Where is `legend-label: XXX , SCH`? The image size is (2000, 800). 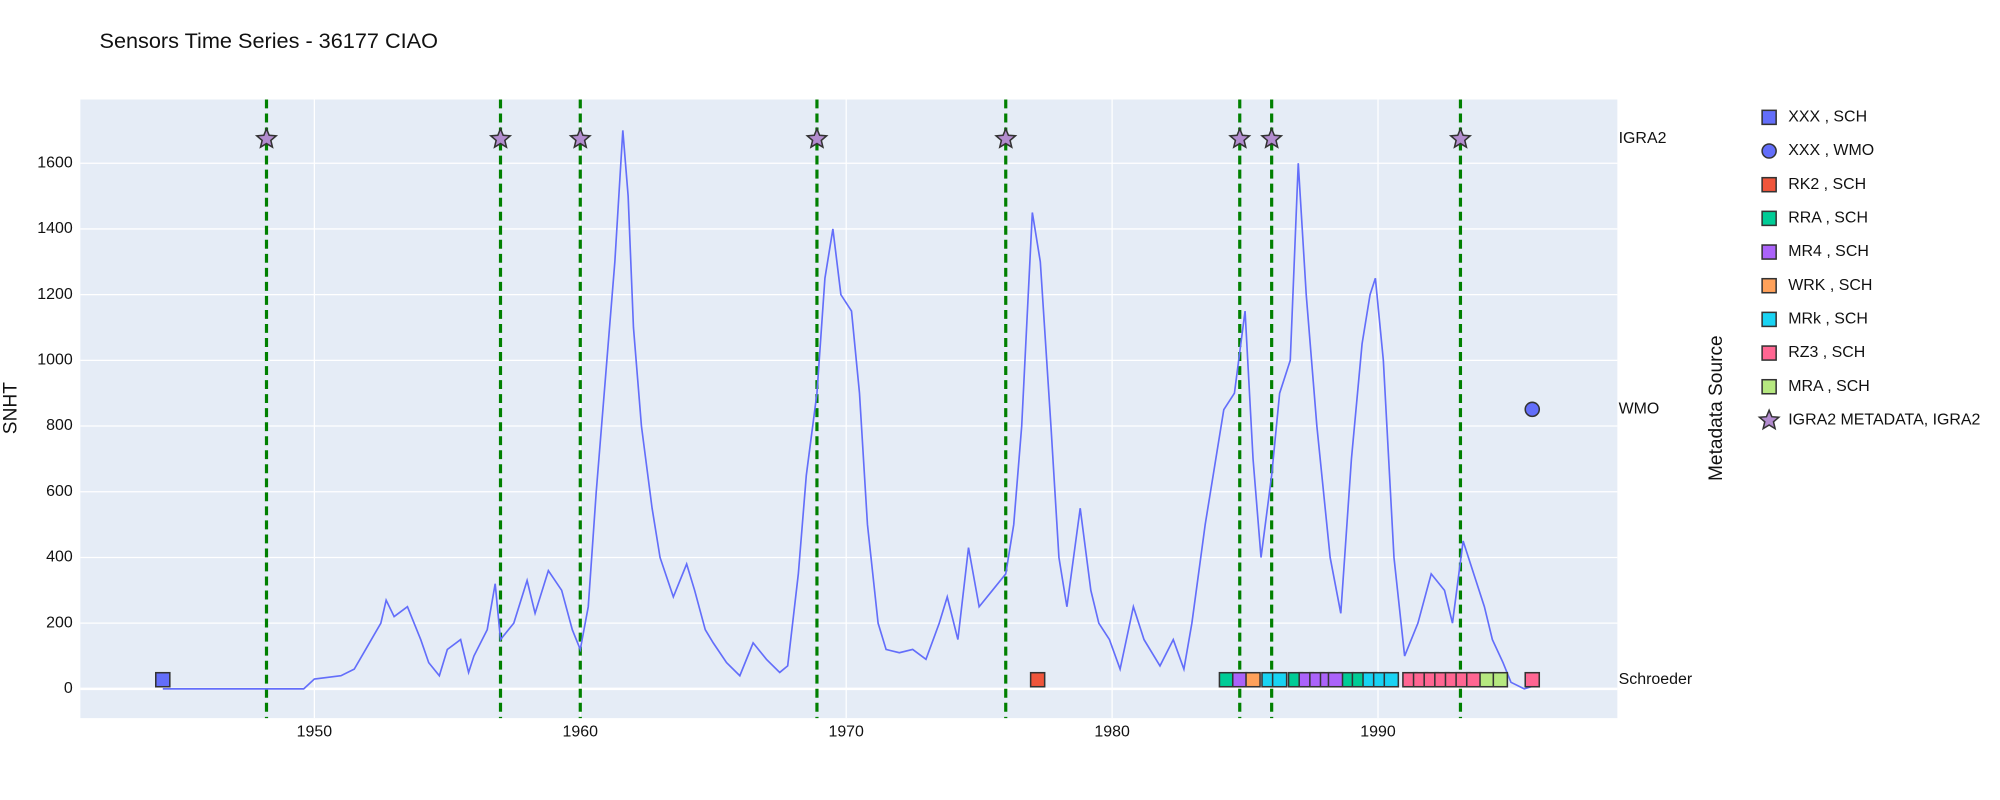 legend-label: XXX , SCH is located at coordinates (1827, 117).